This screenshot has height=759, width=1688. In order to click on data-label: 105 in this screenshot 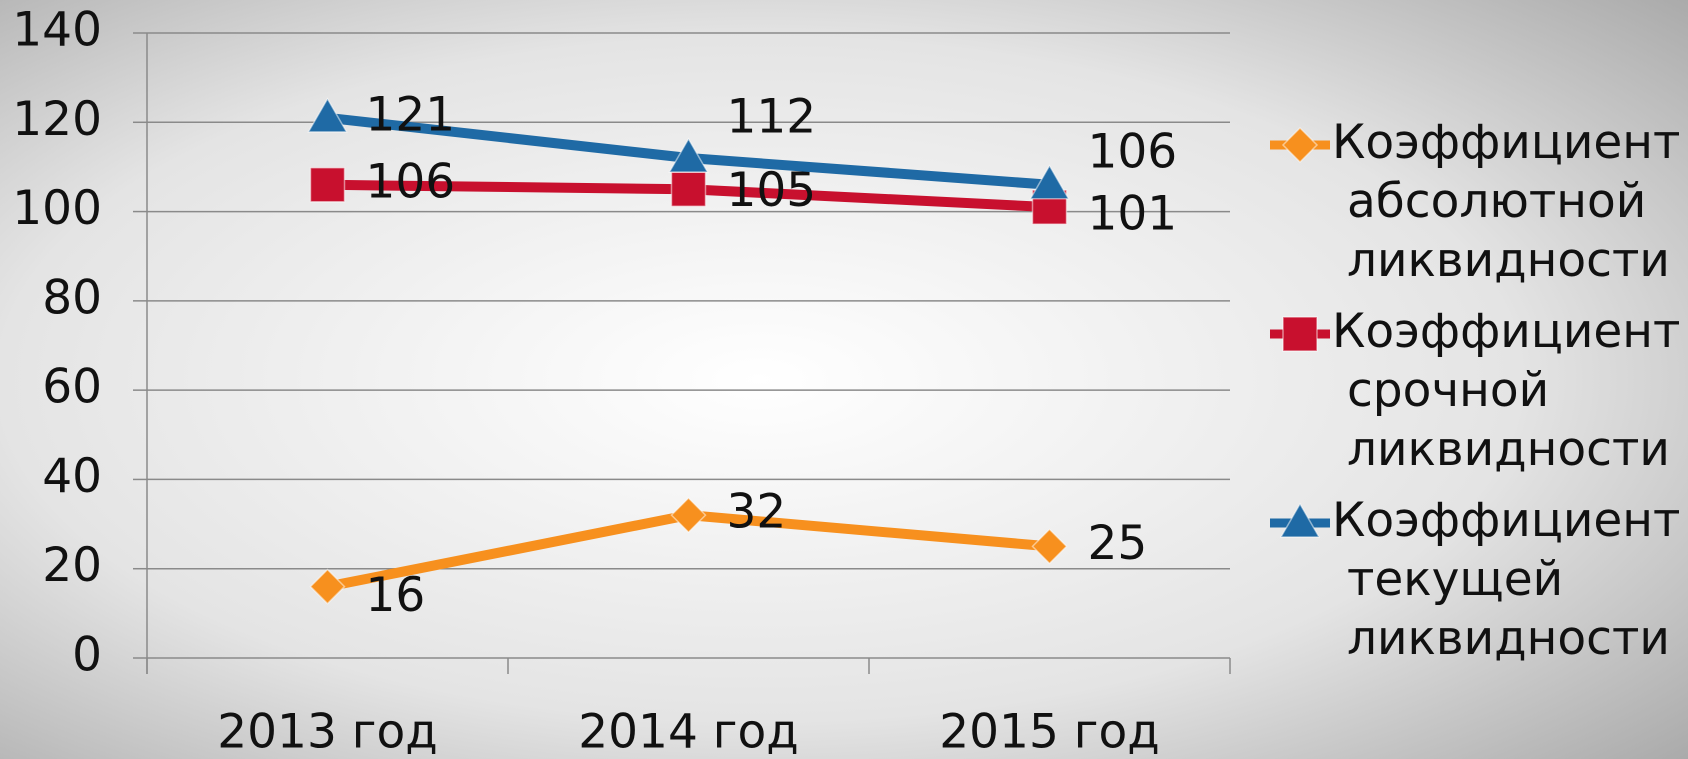, I will do `click(772, 190)`.